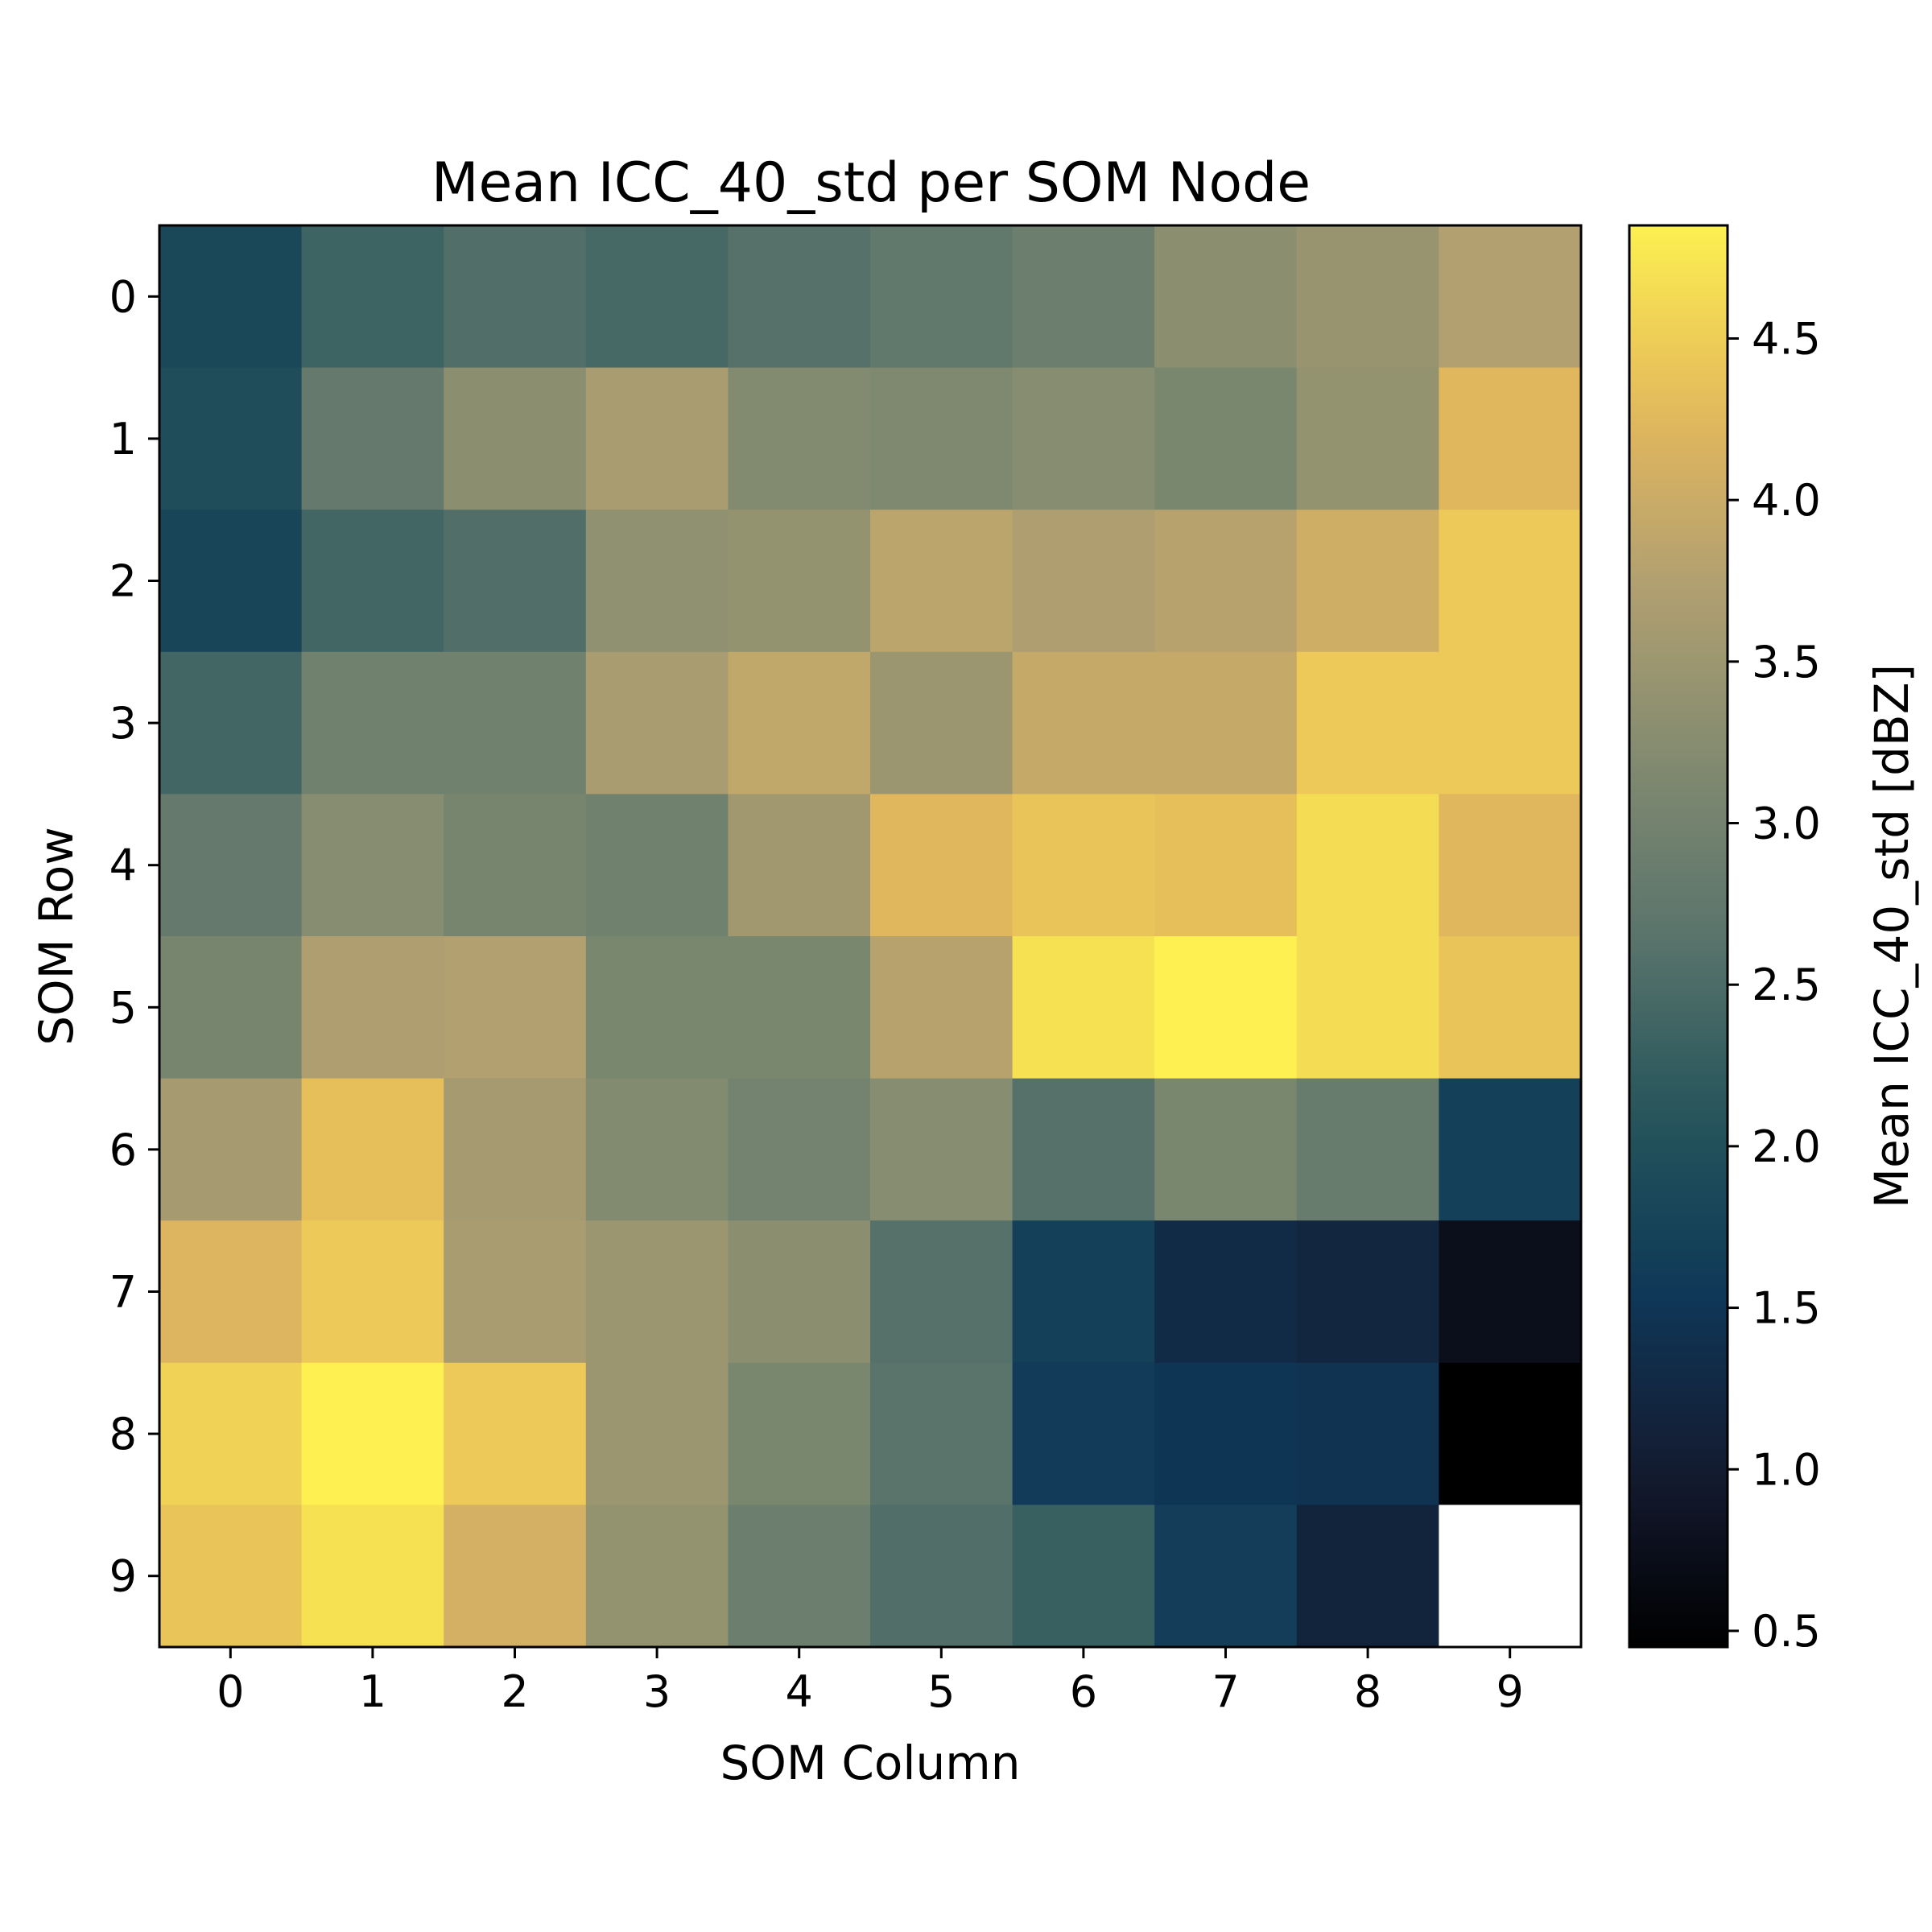 Image resolution: width=1932 pixels, height=1932 pixels. I want to click on x-tick-label: 9, so click(1510, 1691).